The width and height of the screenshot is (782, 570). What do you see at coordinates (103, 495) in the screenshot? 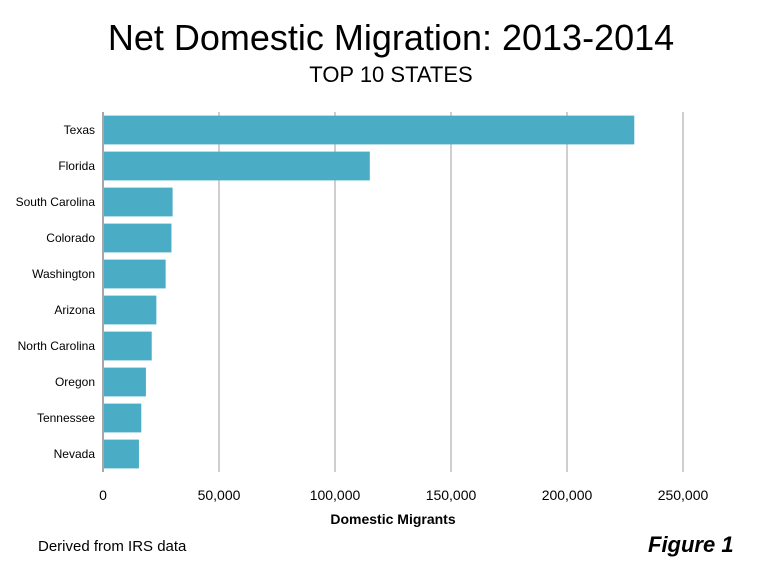
I see `x-tick-label: 0` at bounding box center [103, 495].